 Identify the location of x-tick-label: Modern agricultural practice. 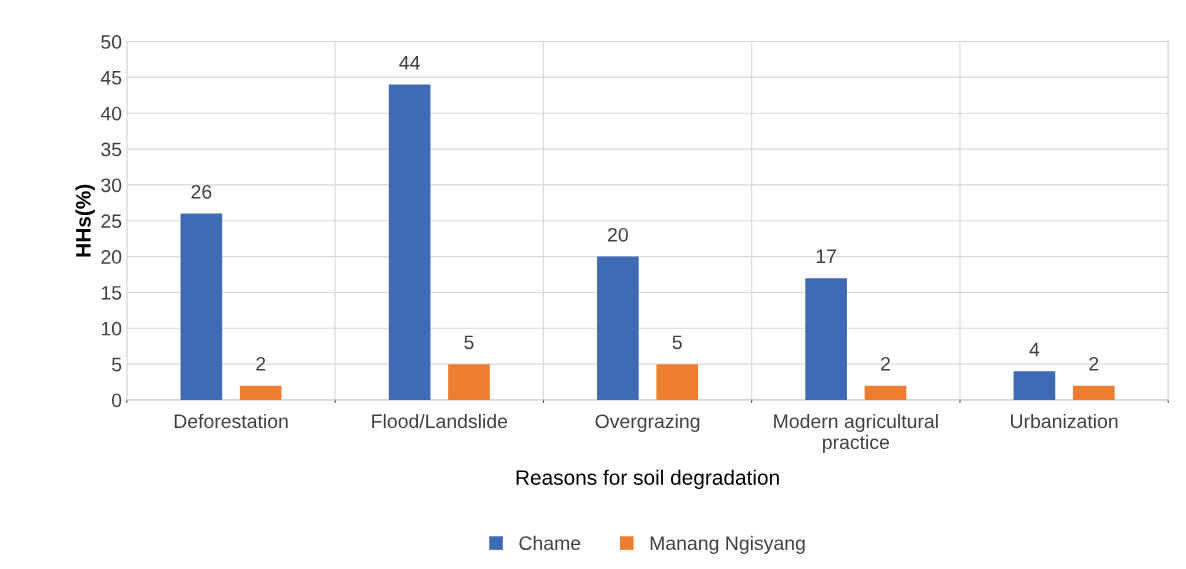
(856, 433).